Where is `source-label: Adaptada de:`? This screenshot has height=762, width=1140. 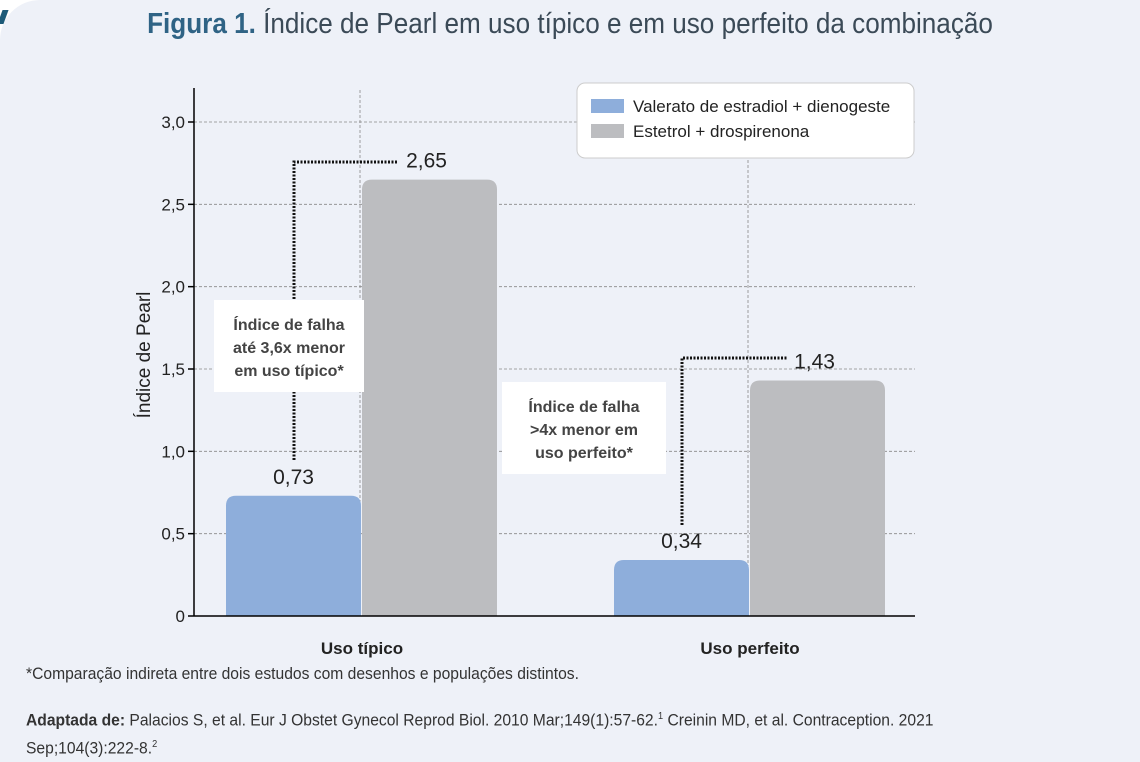
source-label: Adaptada de: is located at coordinates (76, 720).